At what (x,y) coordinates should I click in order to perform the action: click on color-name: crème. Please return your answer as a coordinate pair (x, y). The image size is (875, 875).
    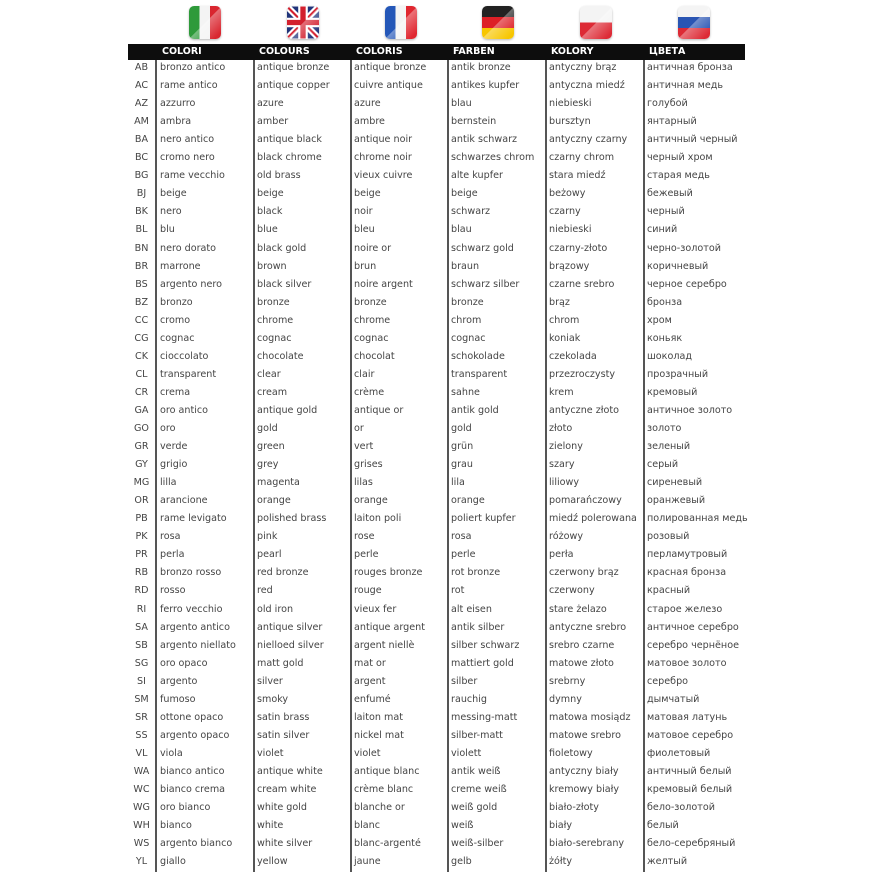
    Looking at the image, I should click on (369, 392).